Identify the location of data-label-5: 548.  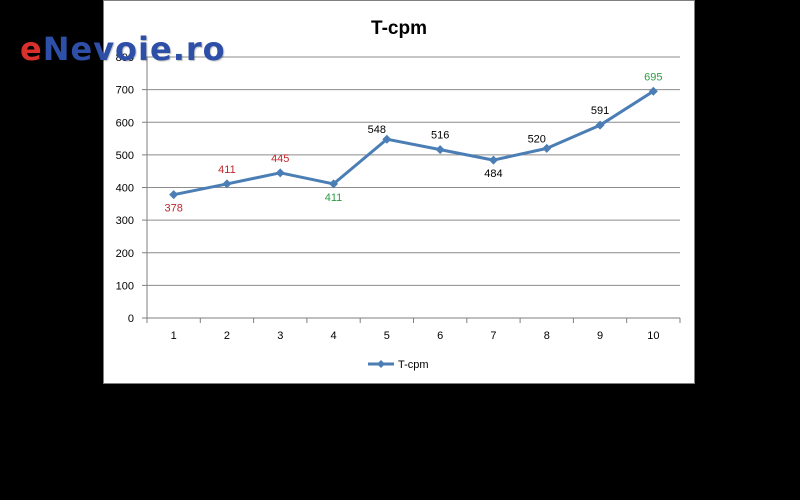
(377, 130).